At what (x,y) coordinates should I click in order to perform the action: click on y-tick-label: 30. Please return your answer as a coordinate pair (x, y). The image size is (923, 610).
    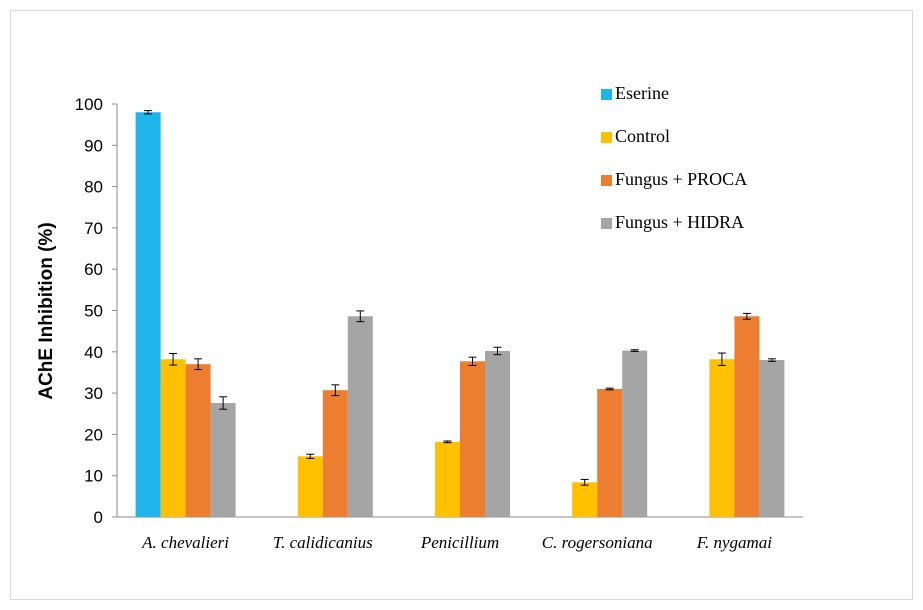
    Looking at the image, I should click on (93, 393).